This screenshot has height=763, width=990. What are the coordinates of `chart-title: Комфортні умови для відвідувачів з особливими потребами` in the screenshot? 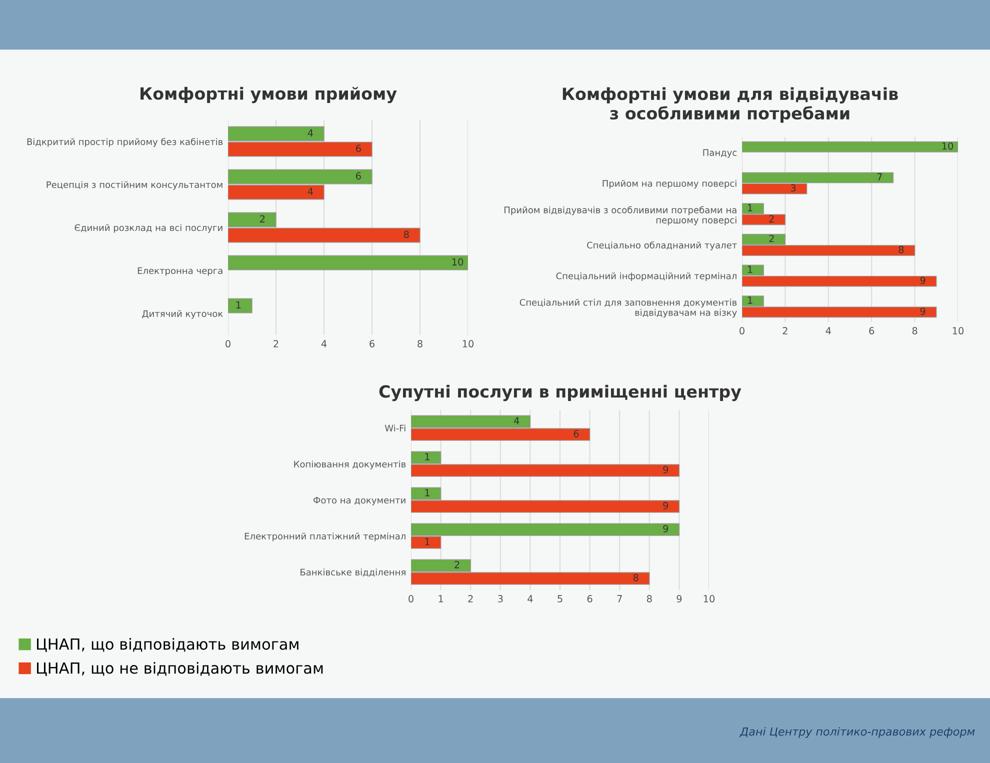 It's located at (730, 105).